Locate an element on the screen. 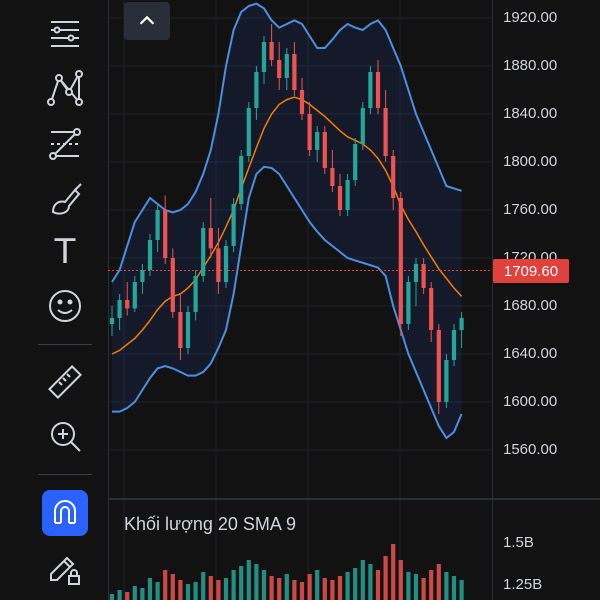  emoji-icon is located at coordinates (65, 306).